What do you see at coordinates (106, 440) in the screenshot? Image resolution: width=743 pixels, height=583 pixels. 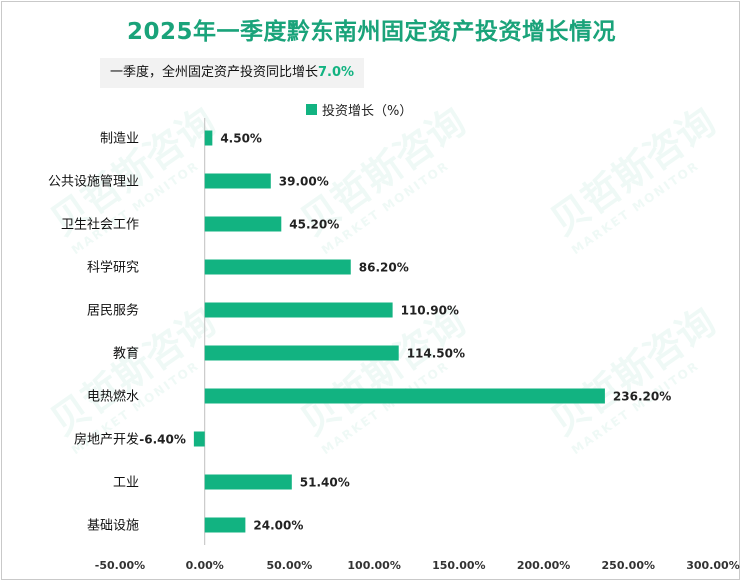 I see `category-label: 房地产开发` at bounding box center [106, 440].